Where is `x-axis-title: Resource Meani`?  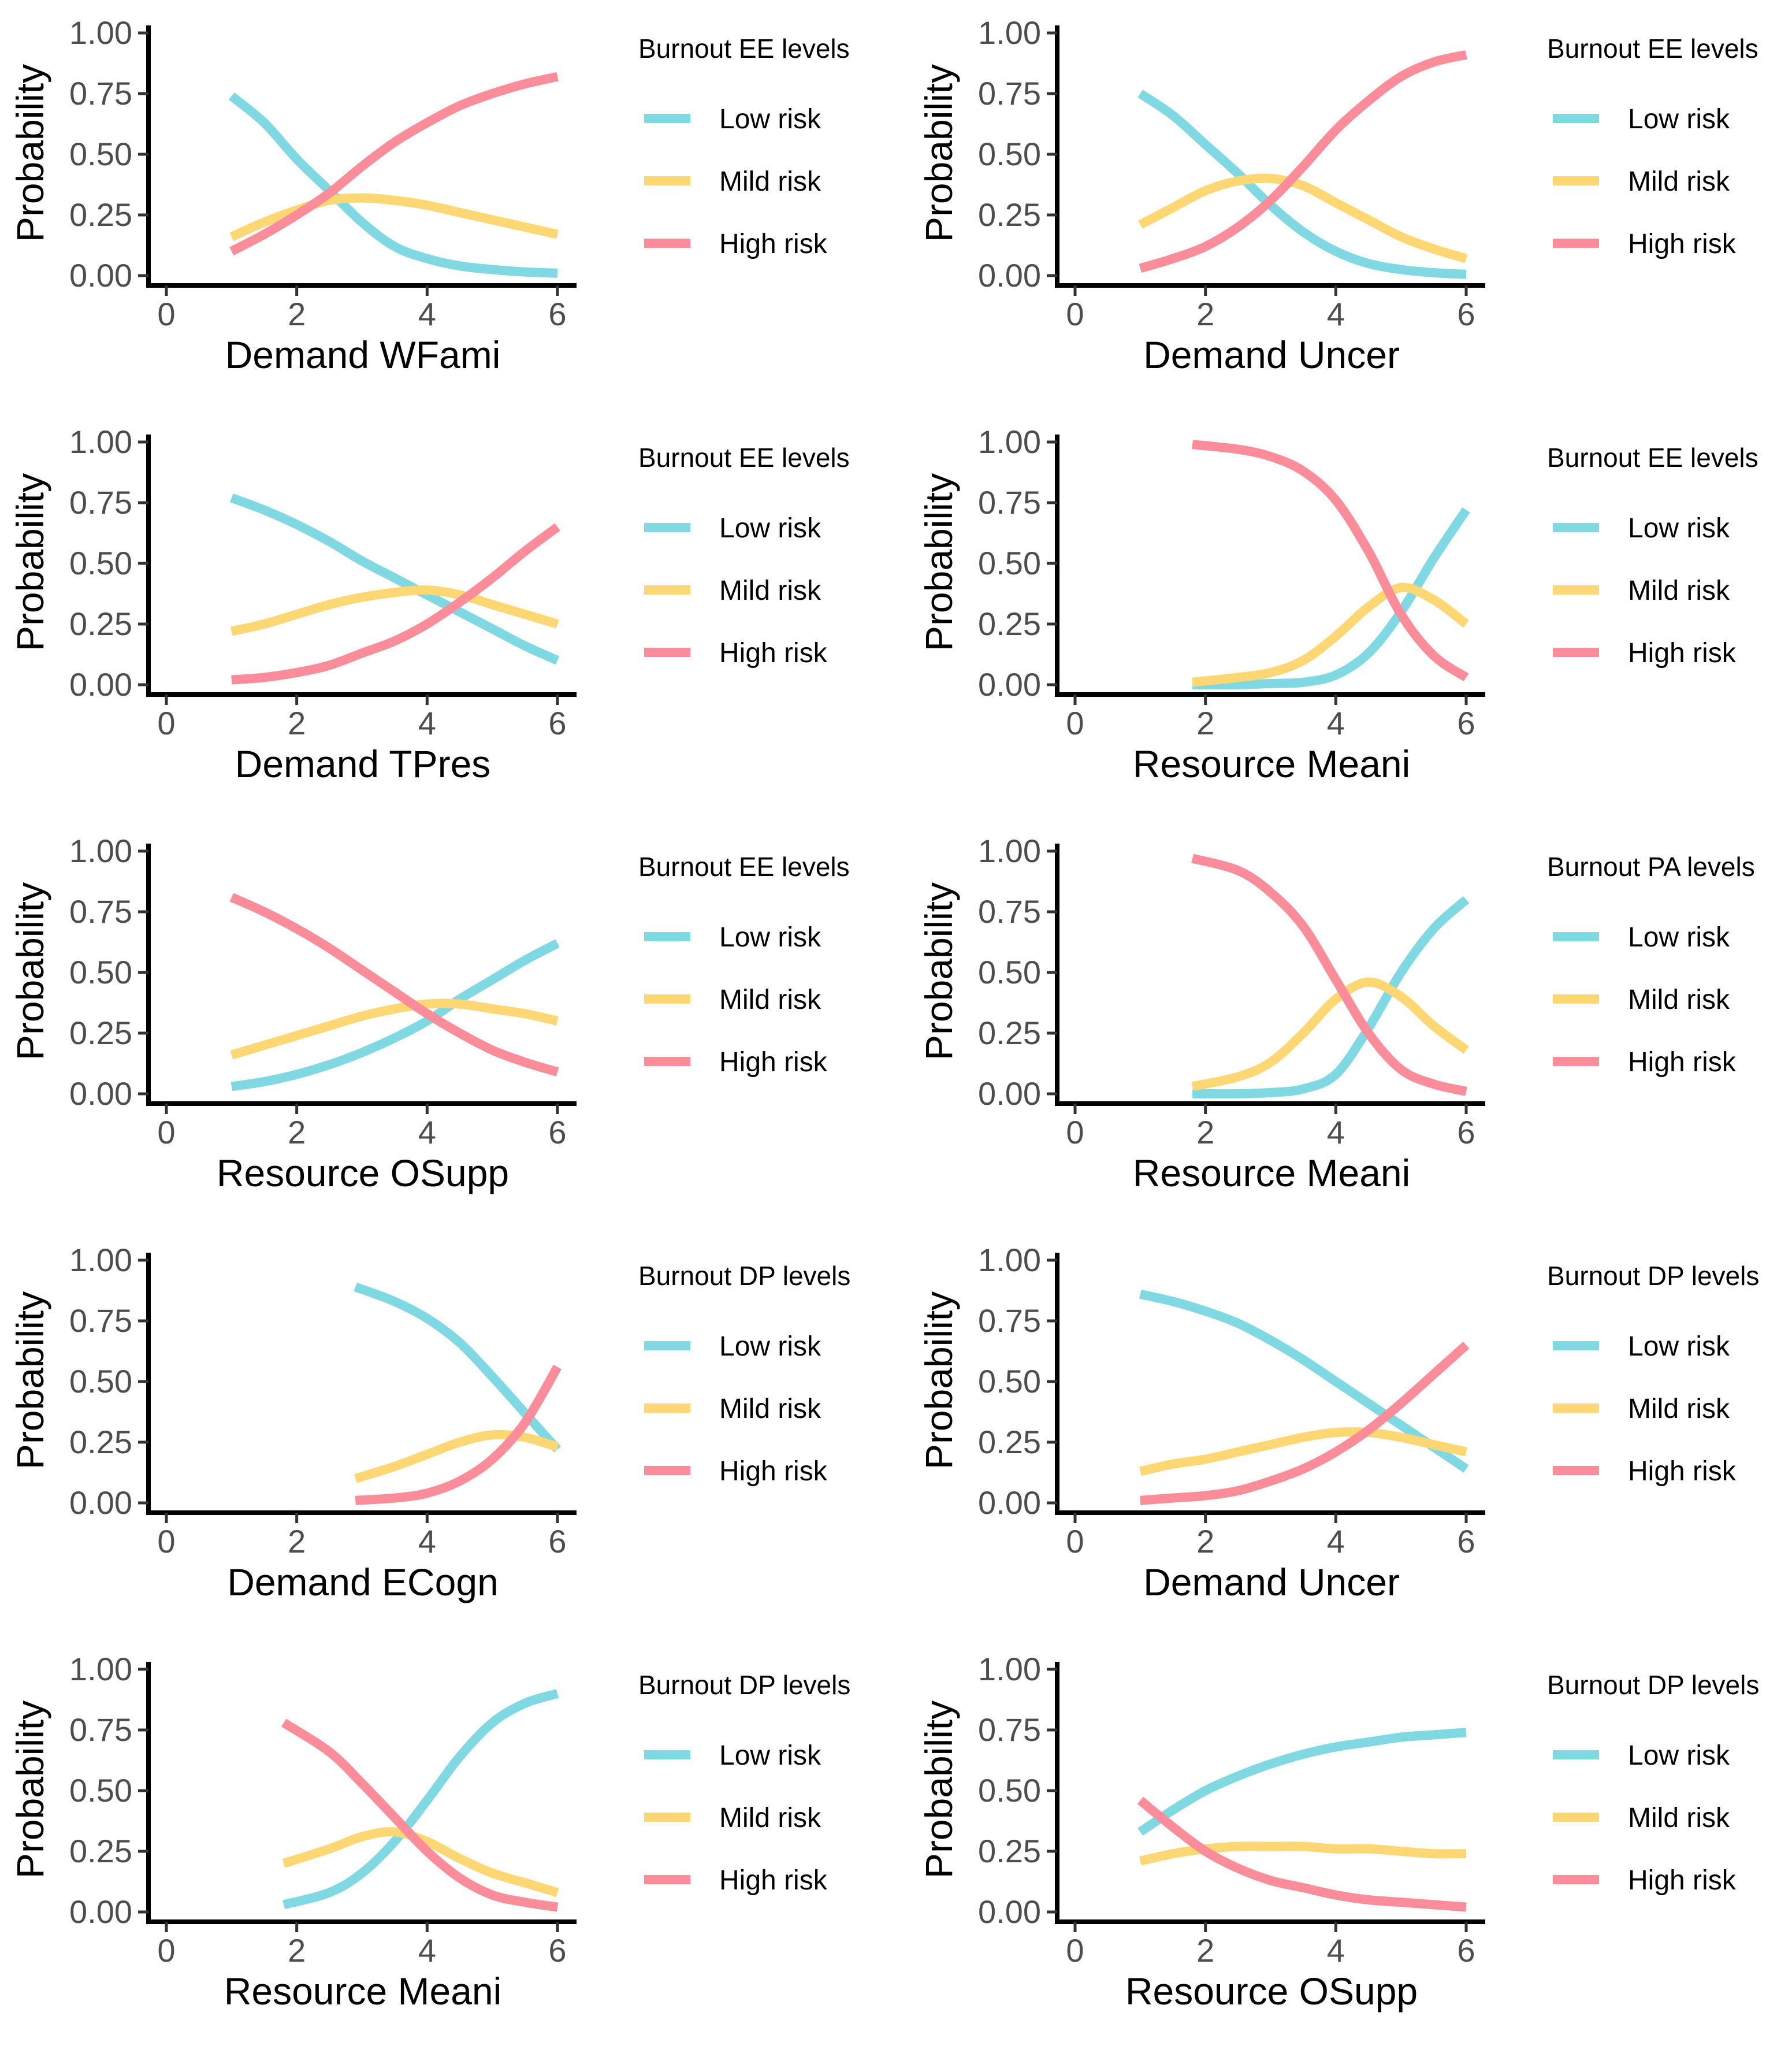
x-axis-title: Resource Meani is located at coordinates (1272, 764).